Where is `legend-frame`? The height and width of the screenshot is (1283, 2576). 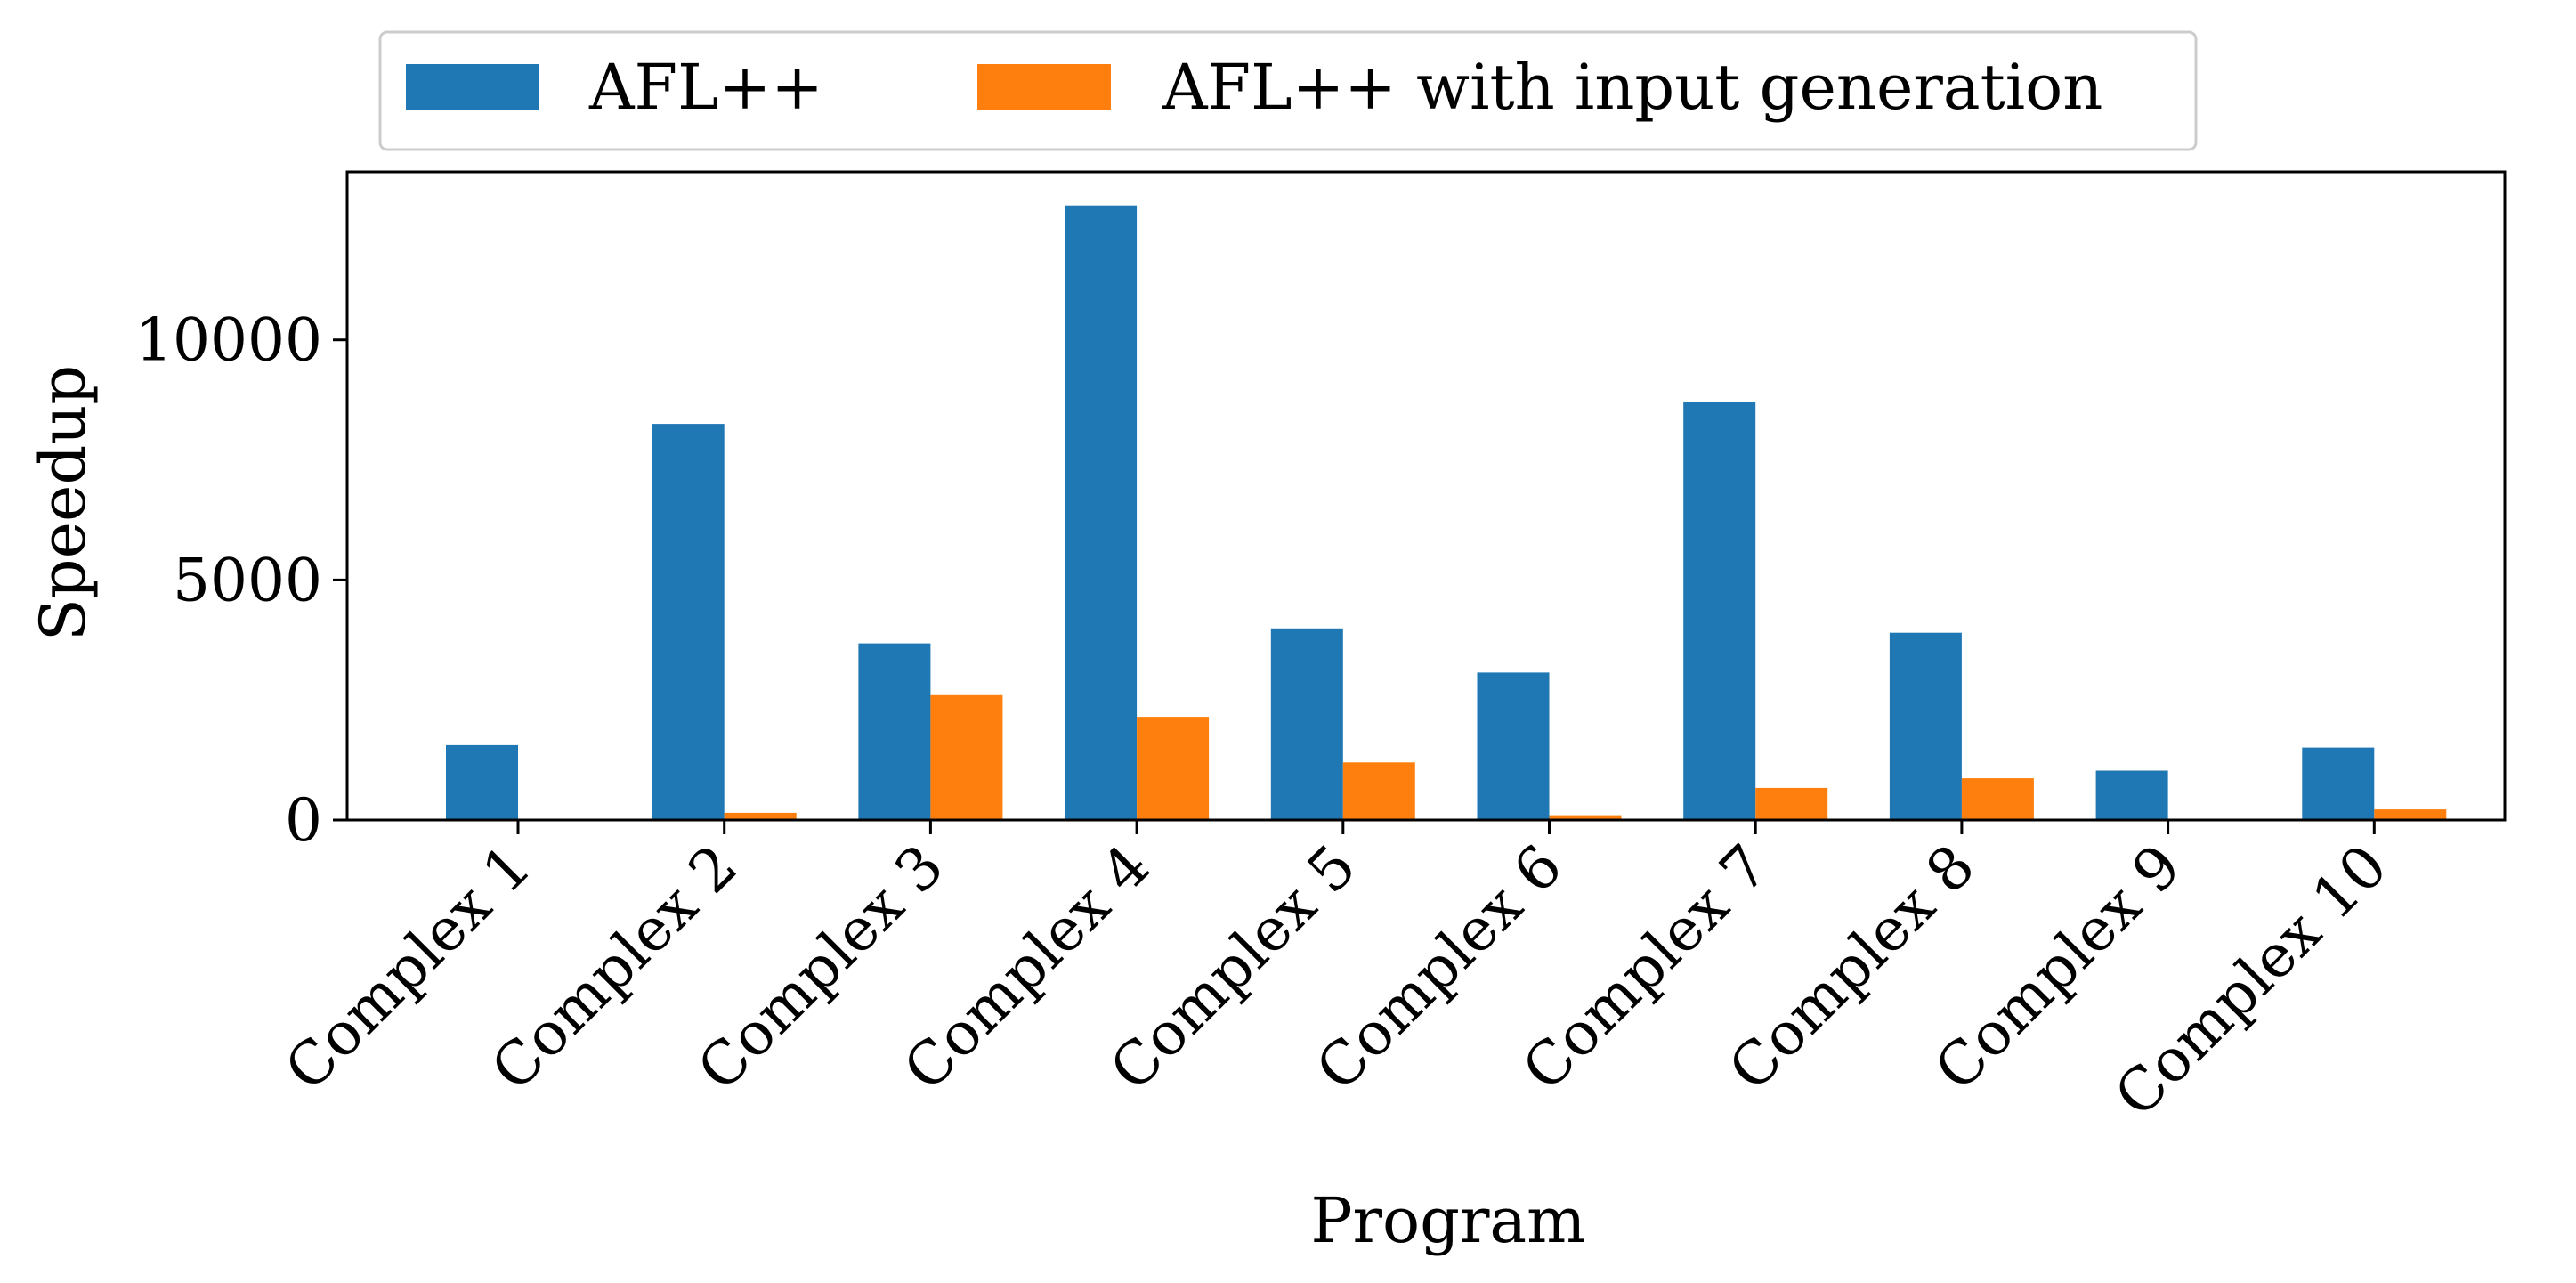
legend-frame is located at coordinates (1288, 91).